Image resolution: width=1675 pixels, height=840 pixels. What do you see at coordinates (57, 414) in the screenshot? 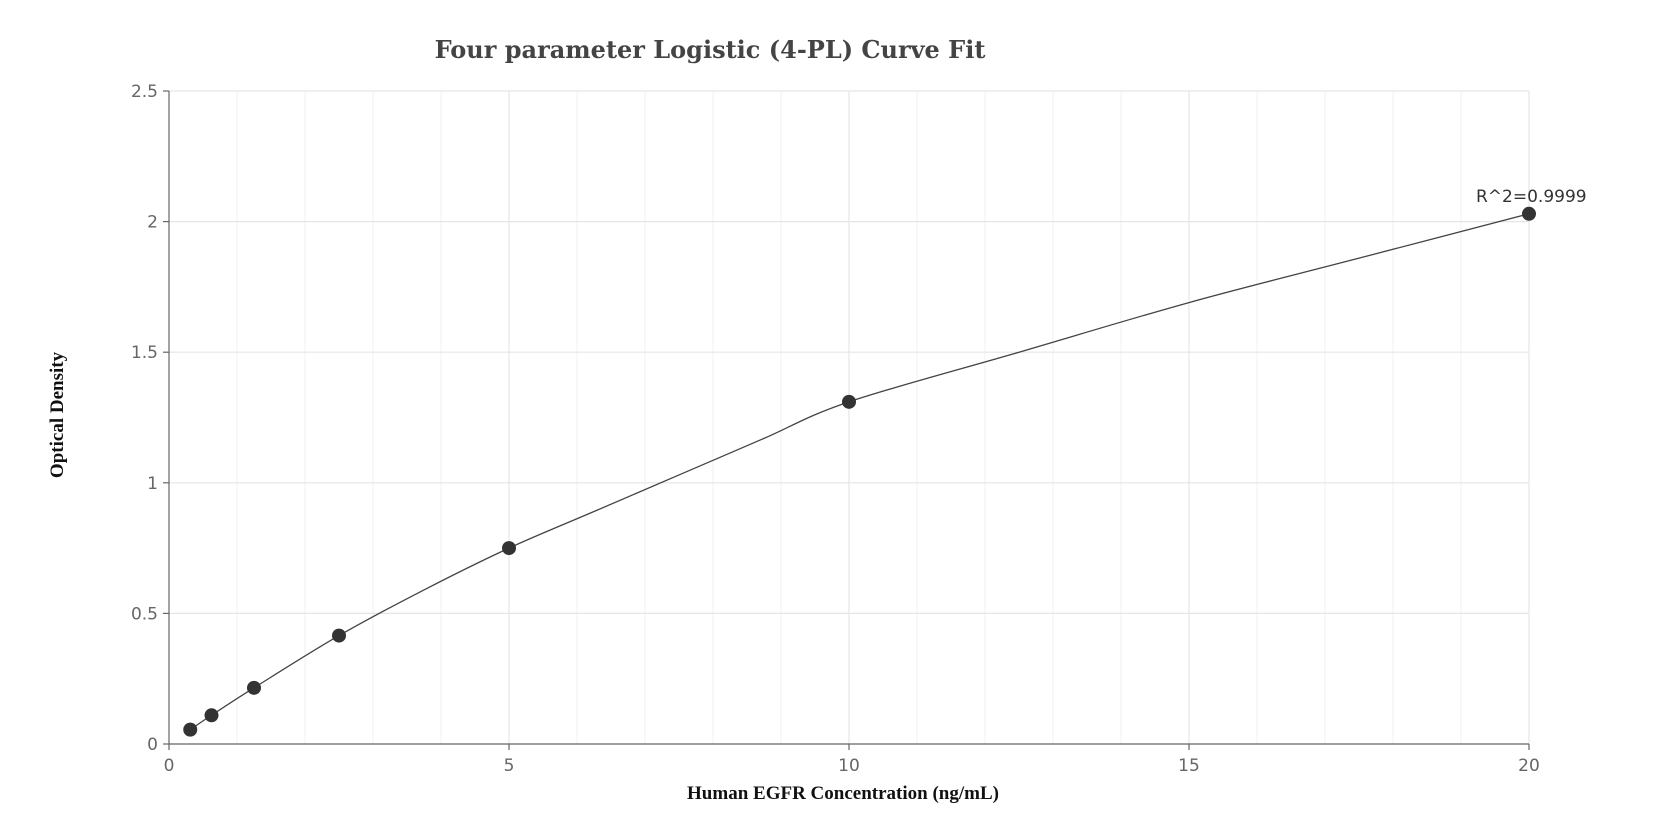
I see `y-axis-title: Optical Density` at bounding box center [57, 414].